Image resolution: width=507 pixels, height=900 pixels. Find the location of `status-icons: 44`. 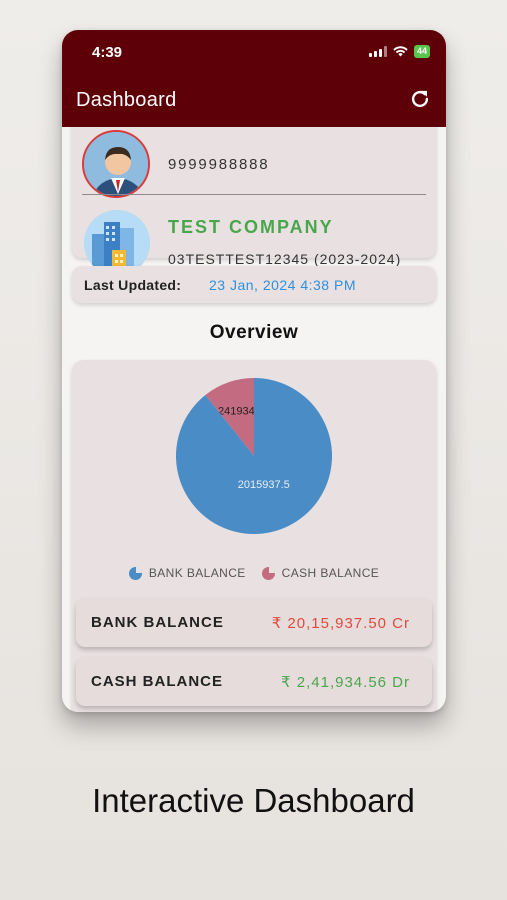

status-icons: 44 is located at coordinates (399, 51).